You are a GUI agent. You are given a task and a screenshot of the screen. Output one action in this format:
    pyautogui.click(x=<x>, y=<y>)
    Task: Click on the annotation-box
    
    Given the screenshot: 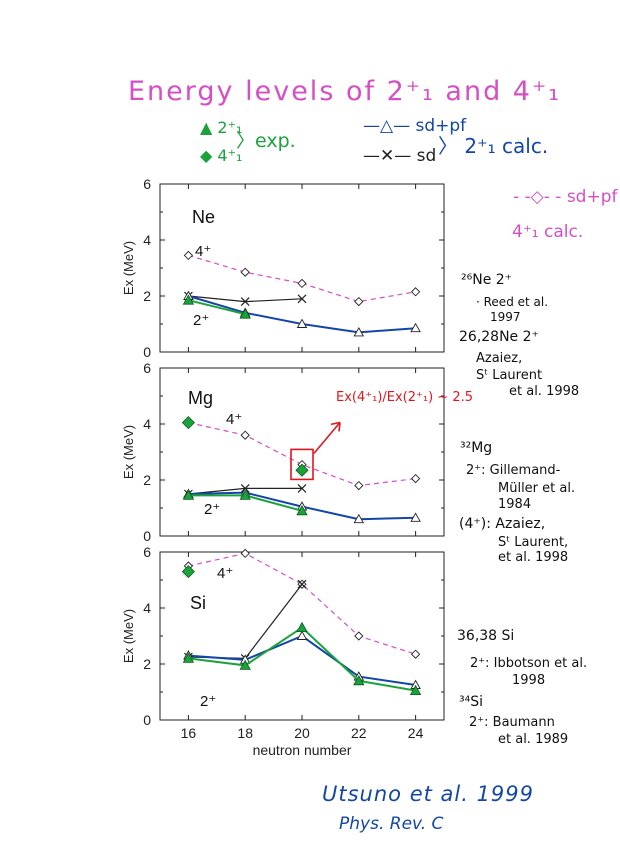 What is the action you would take?
    pyautogui.click(x=302, y=464)
    